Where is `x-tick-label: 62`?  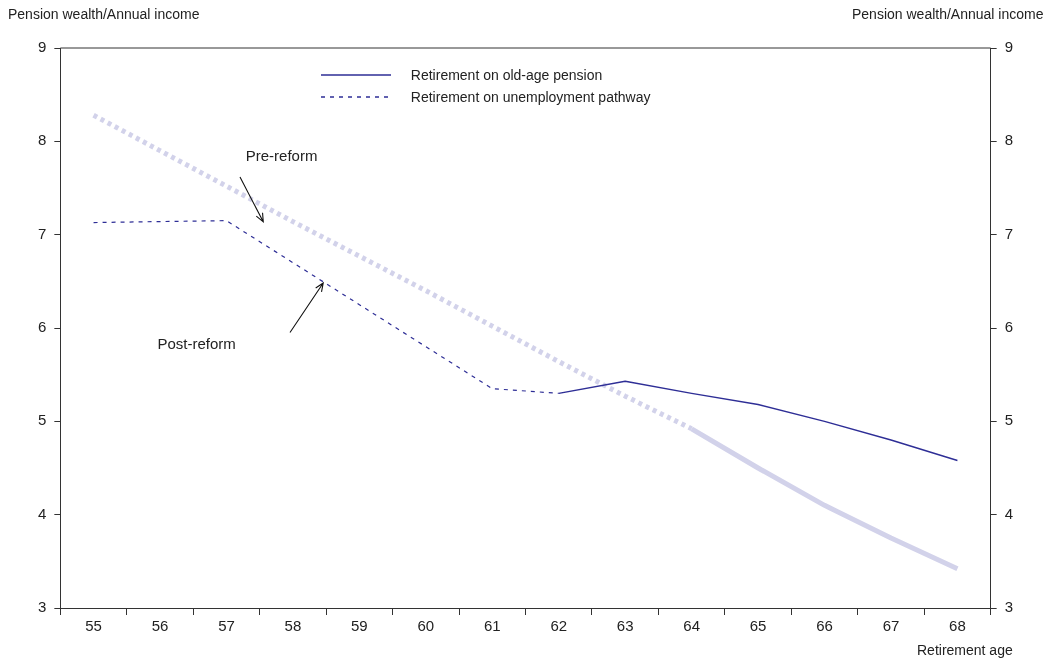
x-tick-label: 62 is located at coordinates (559, 626).